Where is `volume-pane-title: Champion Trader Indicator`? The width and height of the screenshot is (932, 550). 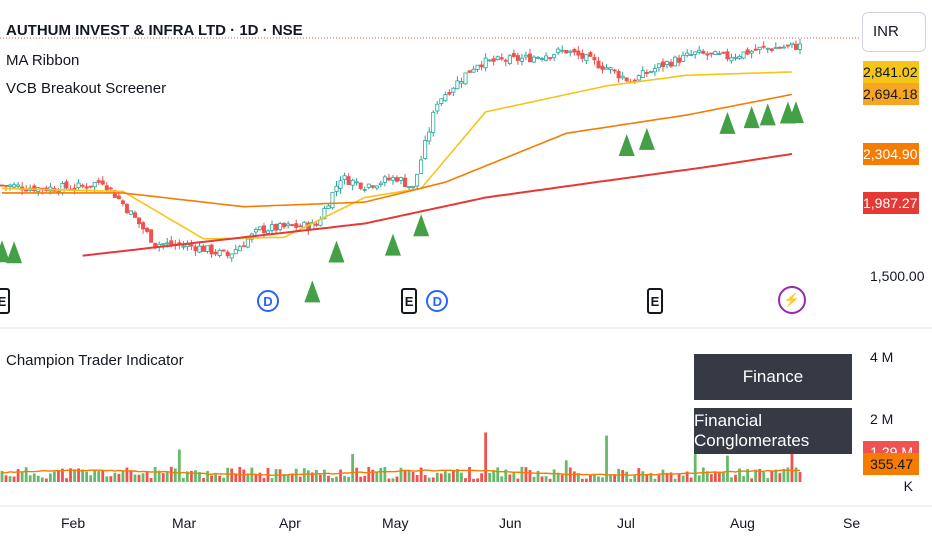
volume-pane-title: Champion Trader Indicator is located at coordinates (95, 360).